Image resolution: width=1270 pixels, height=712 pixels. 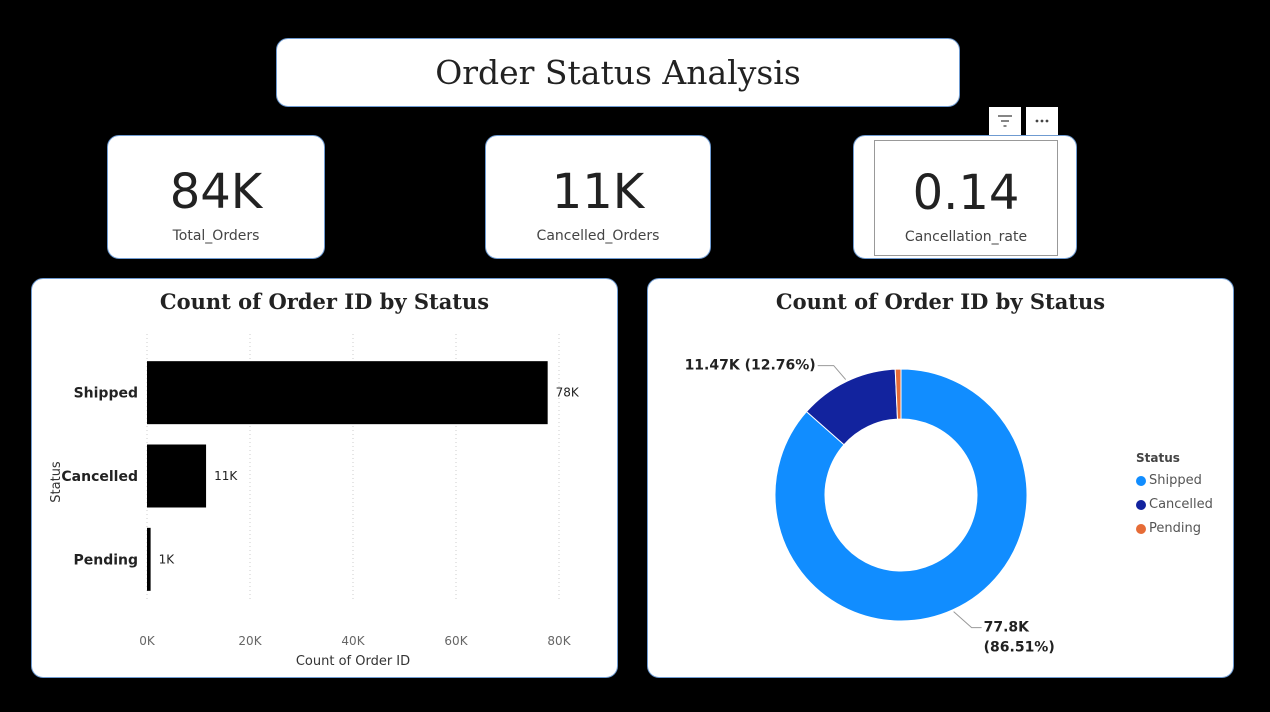 I want to click on legend-item-cancelled: Cancelled, so click(x=1174, y=504).